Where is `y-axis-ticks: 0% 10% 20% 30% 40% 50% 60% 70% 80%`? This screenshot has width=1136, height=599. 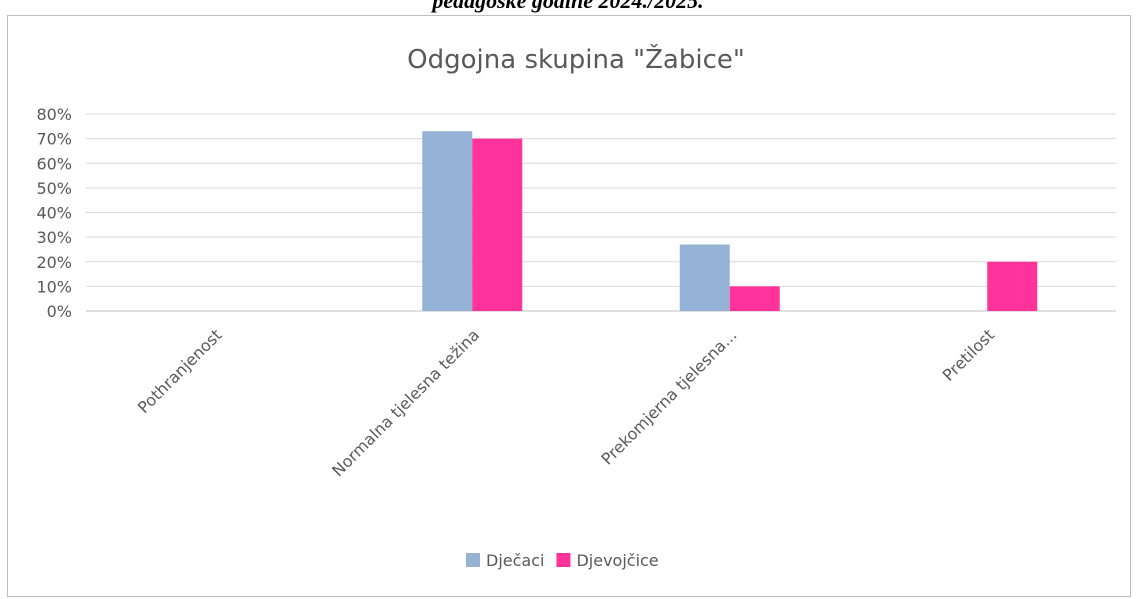 y-axis-ticks: 0% 10% 20% 30% 40% 50% 60% 70% 80% is located at coordinates (54, 213).